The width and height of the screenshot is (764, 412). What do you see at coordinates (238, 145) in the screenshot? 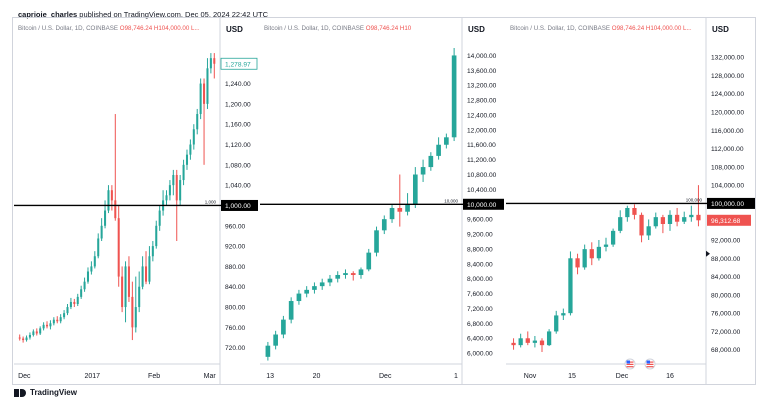
I see `y-tick-label: 1,120.00` at bounding box center [238, 145].